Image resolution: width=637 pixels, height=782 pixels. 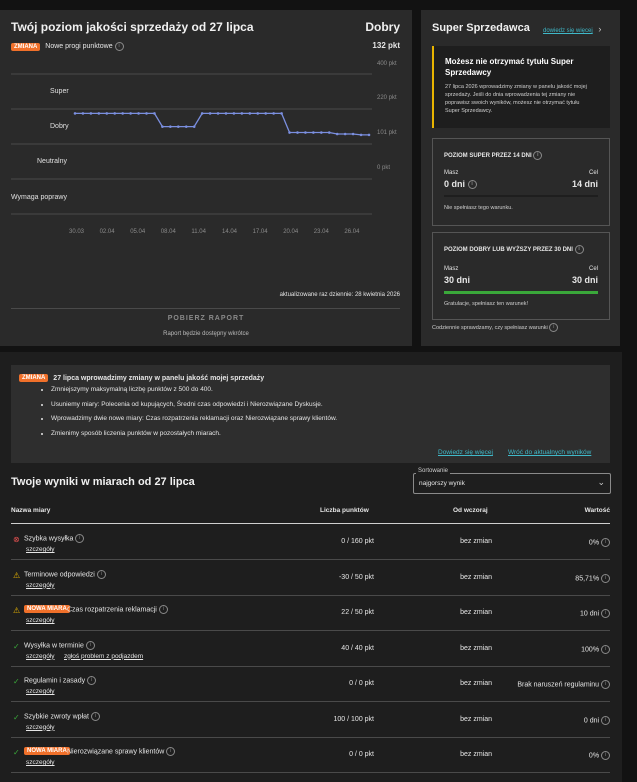 I want to click on measure-value: 100% i, so click(x=595, y=649).